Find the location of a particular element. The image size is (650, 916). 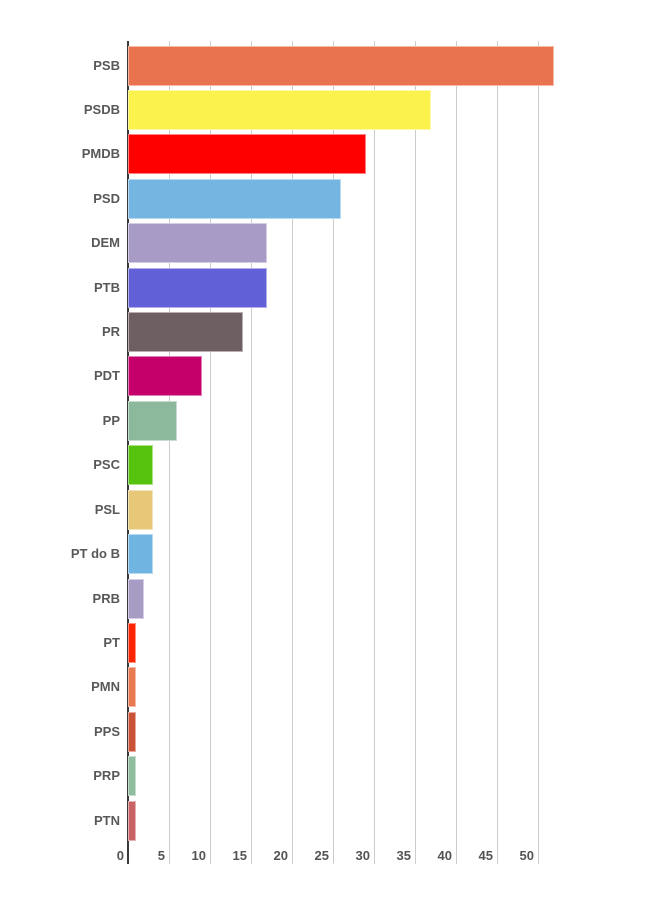

category-label: PMN is located at coordinates (105, 687).